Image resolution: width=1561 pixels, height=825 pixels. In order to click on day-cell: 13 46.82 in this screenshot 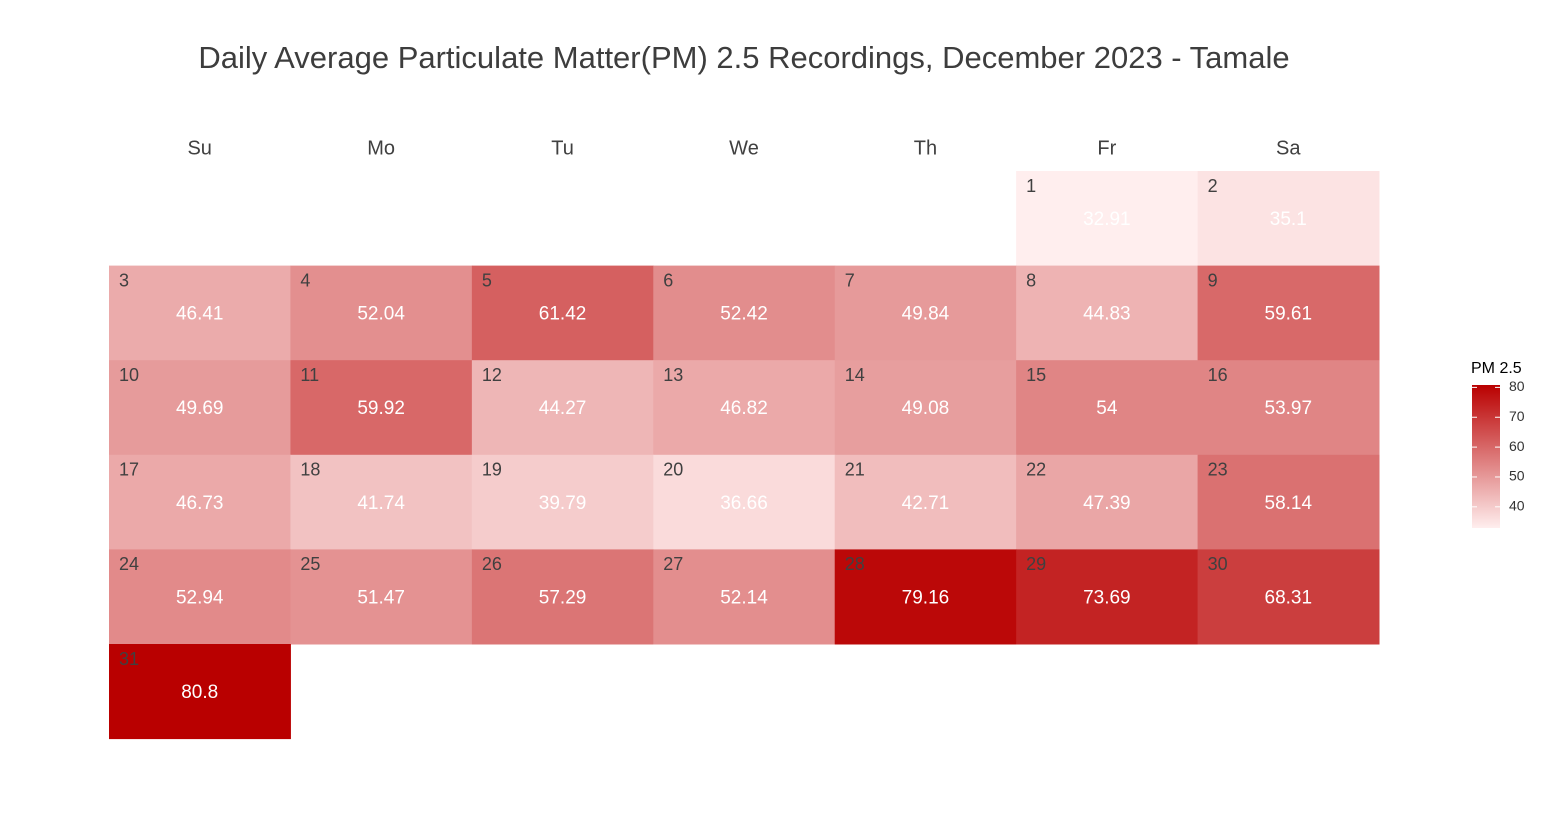, I will do `click(744, 408)`.